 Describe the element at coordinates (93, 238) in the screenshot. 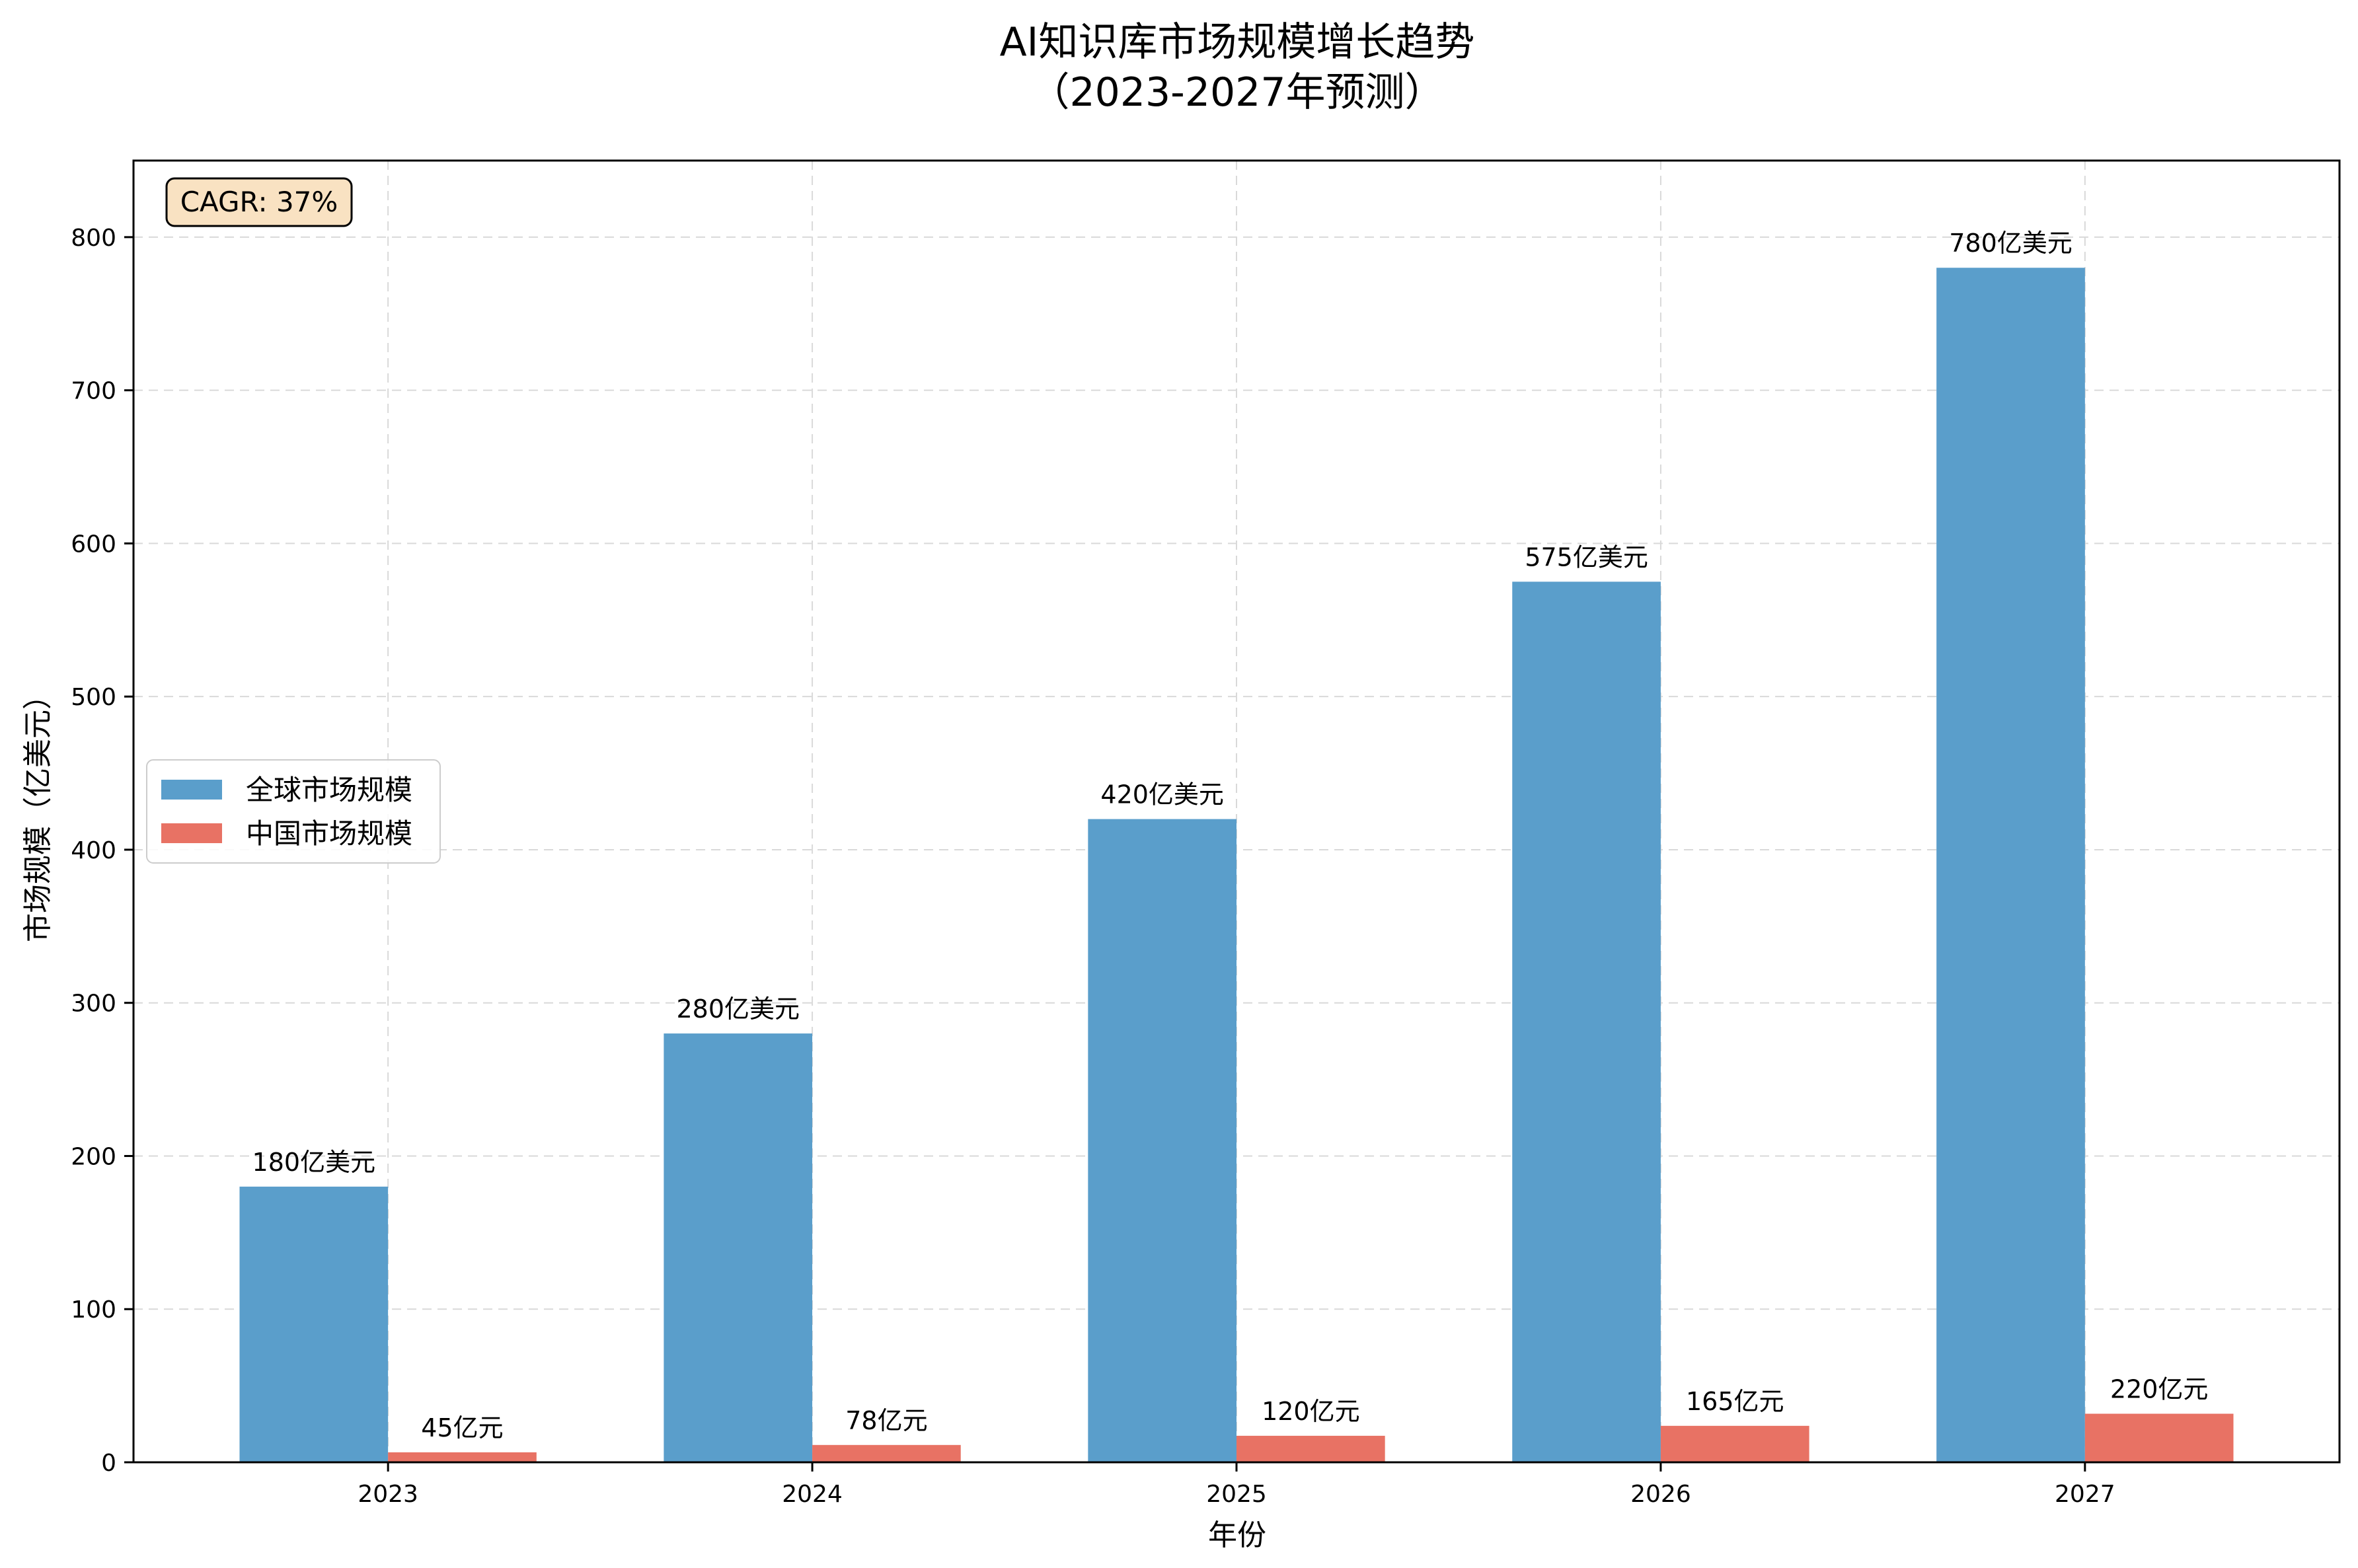

I see `y-tick-label: 800` at that location.